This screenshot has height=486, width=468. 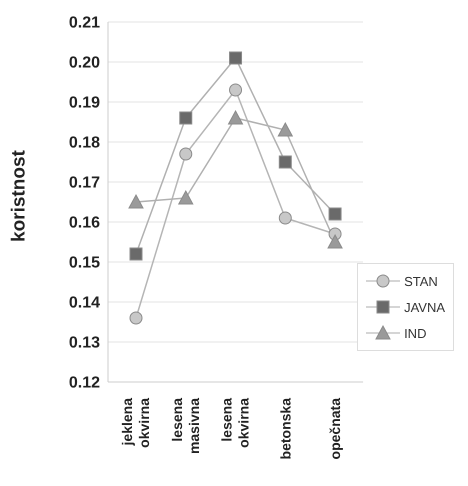 I want to click on y-tick-label: 0.16, so click(x=84, y=223).